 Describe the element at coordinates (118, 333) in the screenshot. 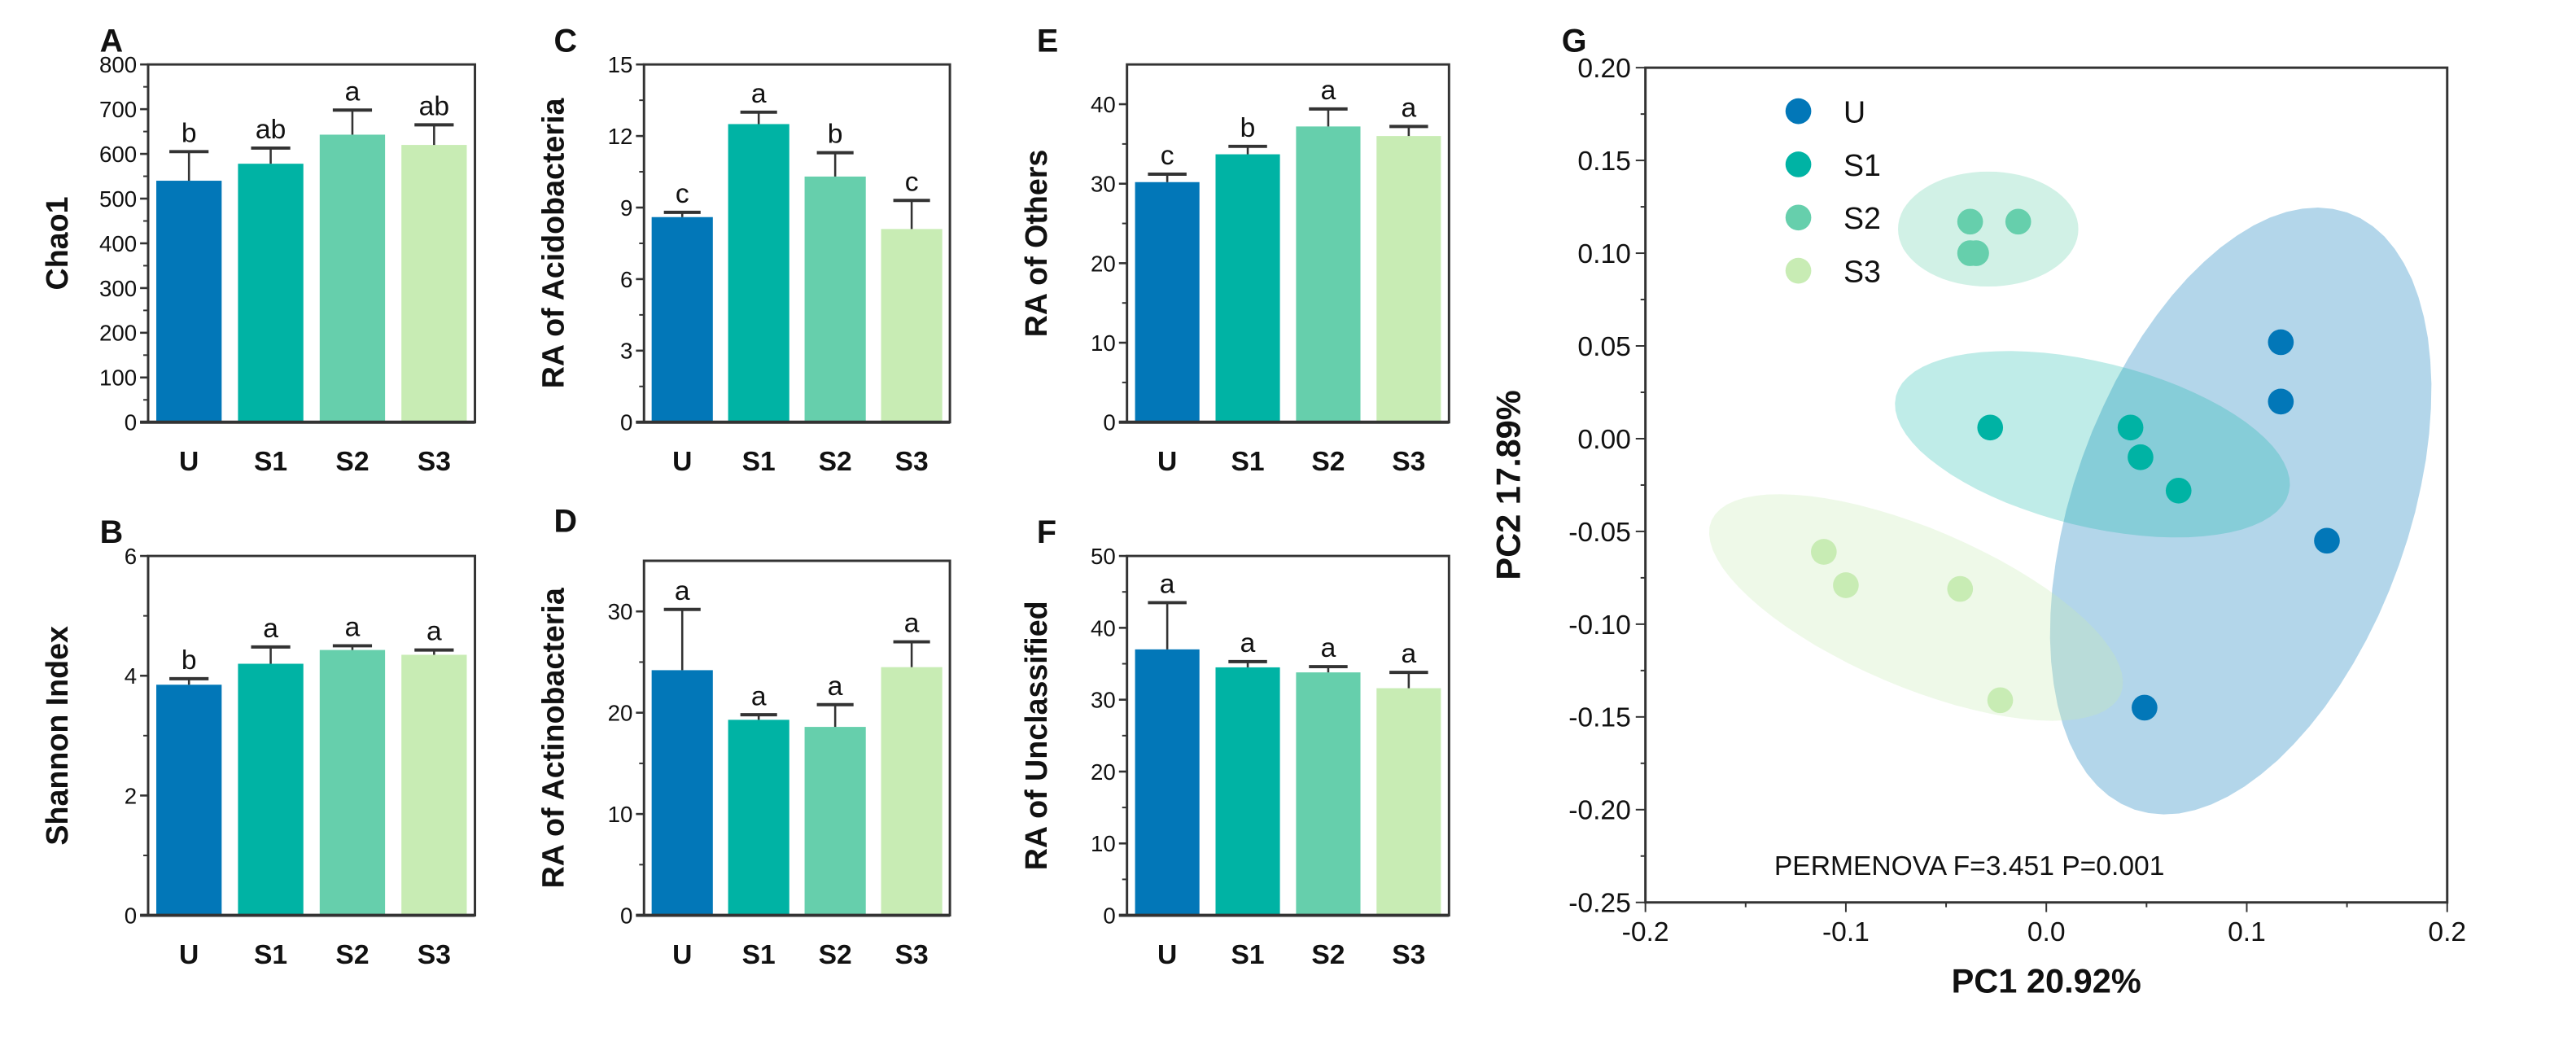

I see `y-tick-label: 200` at that location.